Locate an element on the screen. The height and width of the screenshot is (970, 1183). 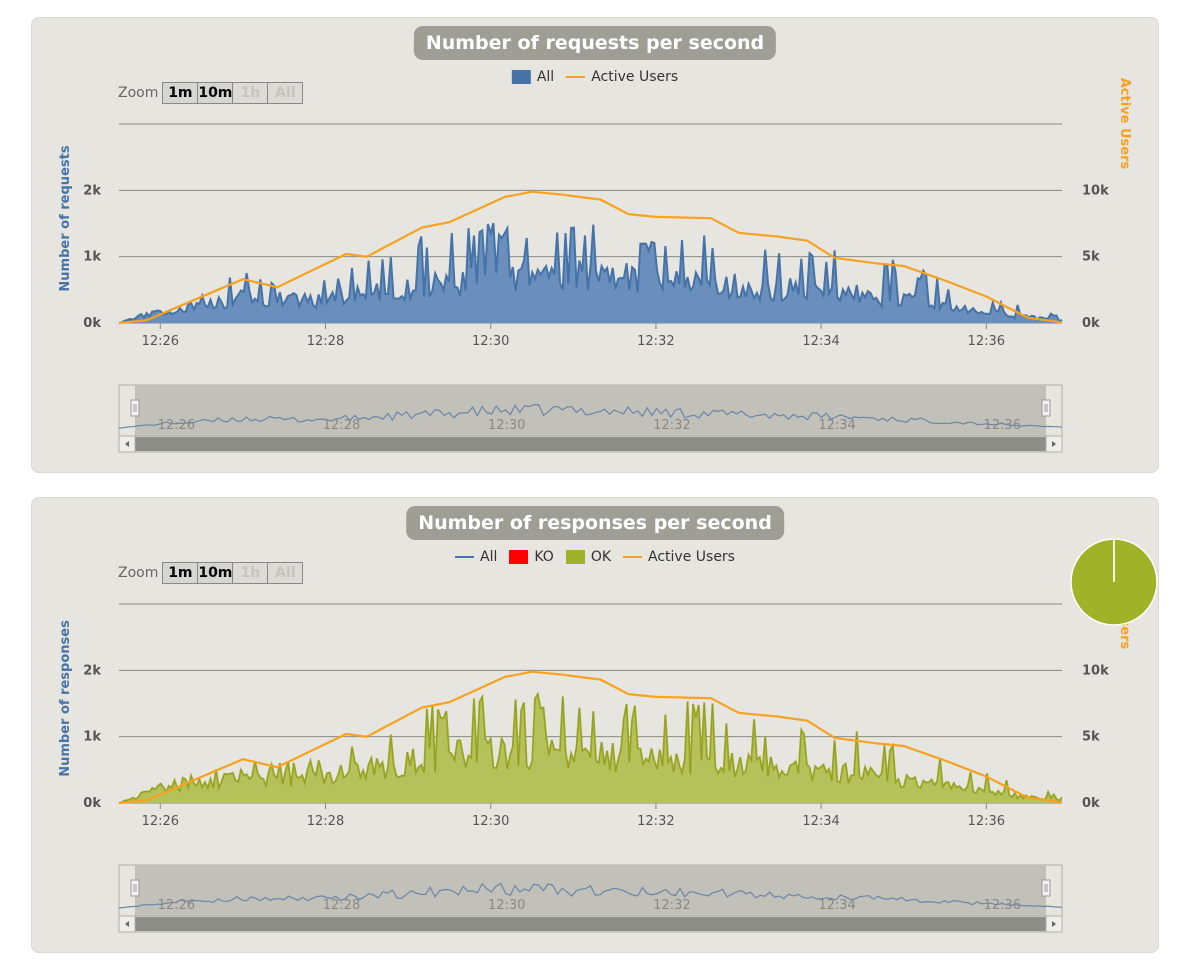
zoom-1m-button: 1m is located at coordinates (180, 573).